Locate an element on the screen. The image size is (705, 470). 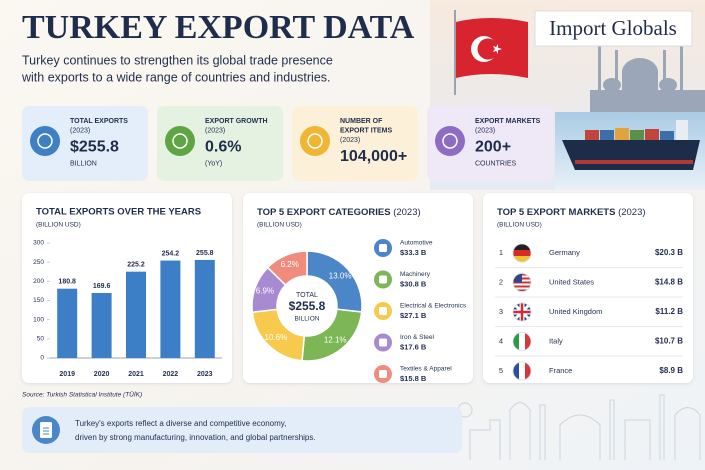
x-tick-label: 2019 is located at coordinates (67, 374).